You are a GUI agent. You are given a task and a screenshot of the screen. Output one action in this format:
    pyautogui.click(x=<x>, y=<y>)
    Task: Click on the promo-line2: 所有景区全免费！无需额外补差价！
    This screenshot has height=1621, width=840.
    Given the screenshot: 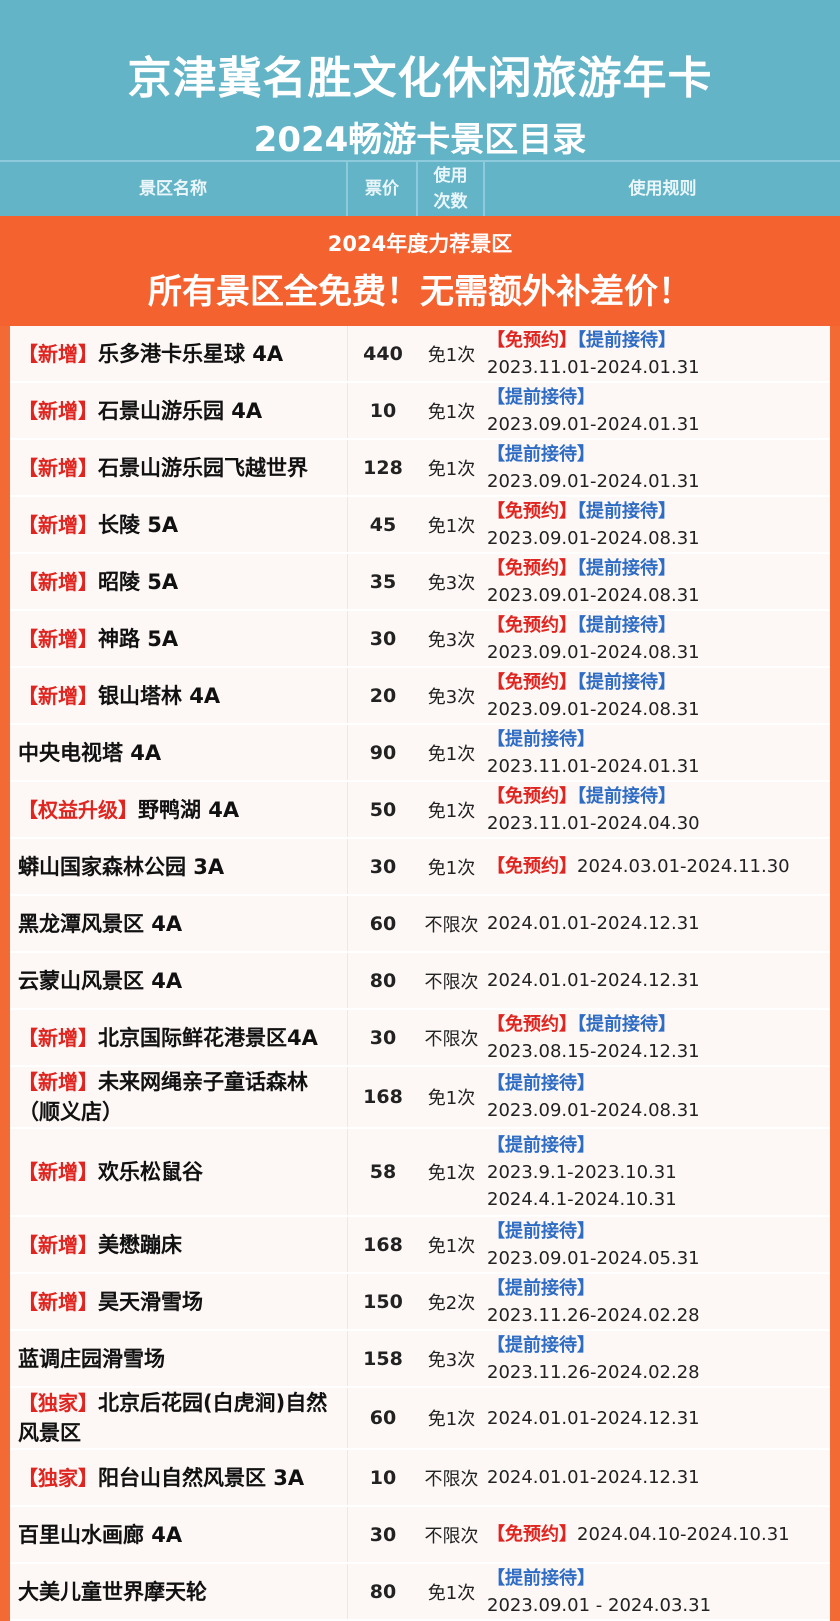 What is the action you would take?
    pyautogui.click(x=420, y=292)
    